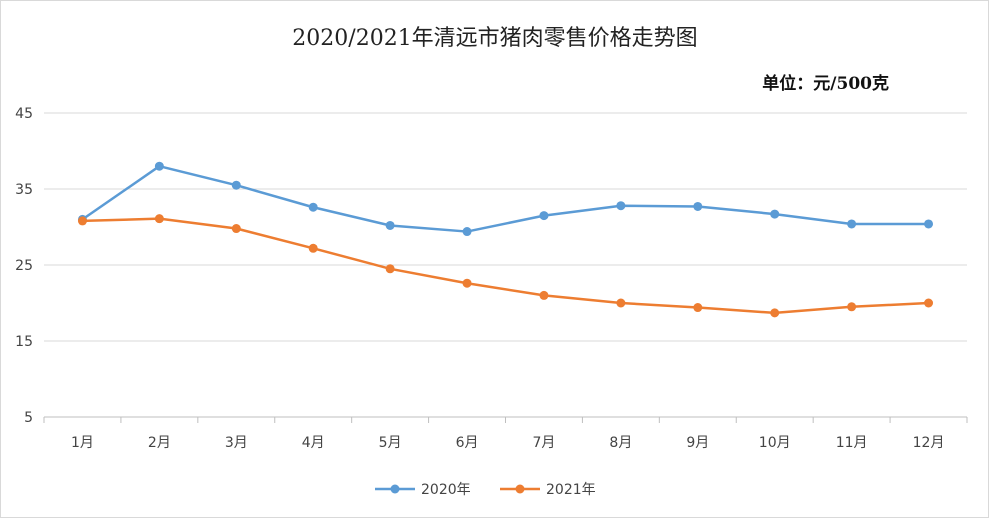 The image size is (989, 518). I want to click on data-point-2020年-9月, so click(698, 206).